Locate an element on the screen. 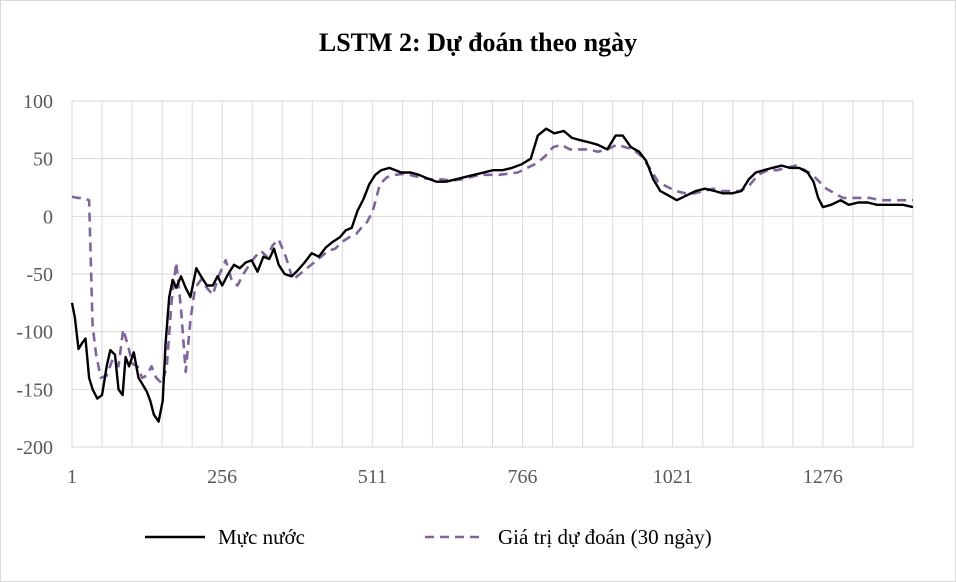  y-tick-label: 50 is located at coordinates (43, 160).